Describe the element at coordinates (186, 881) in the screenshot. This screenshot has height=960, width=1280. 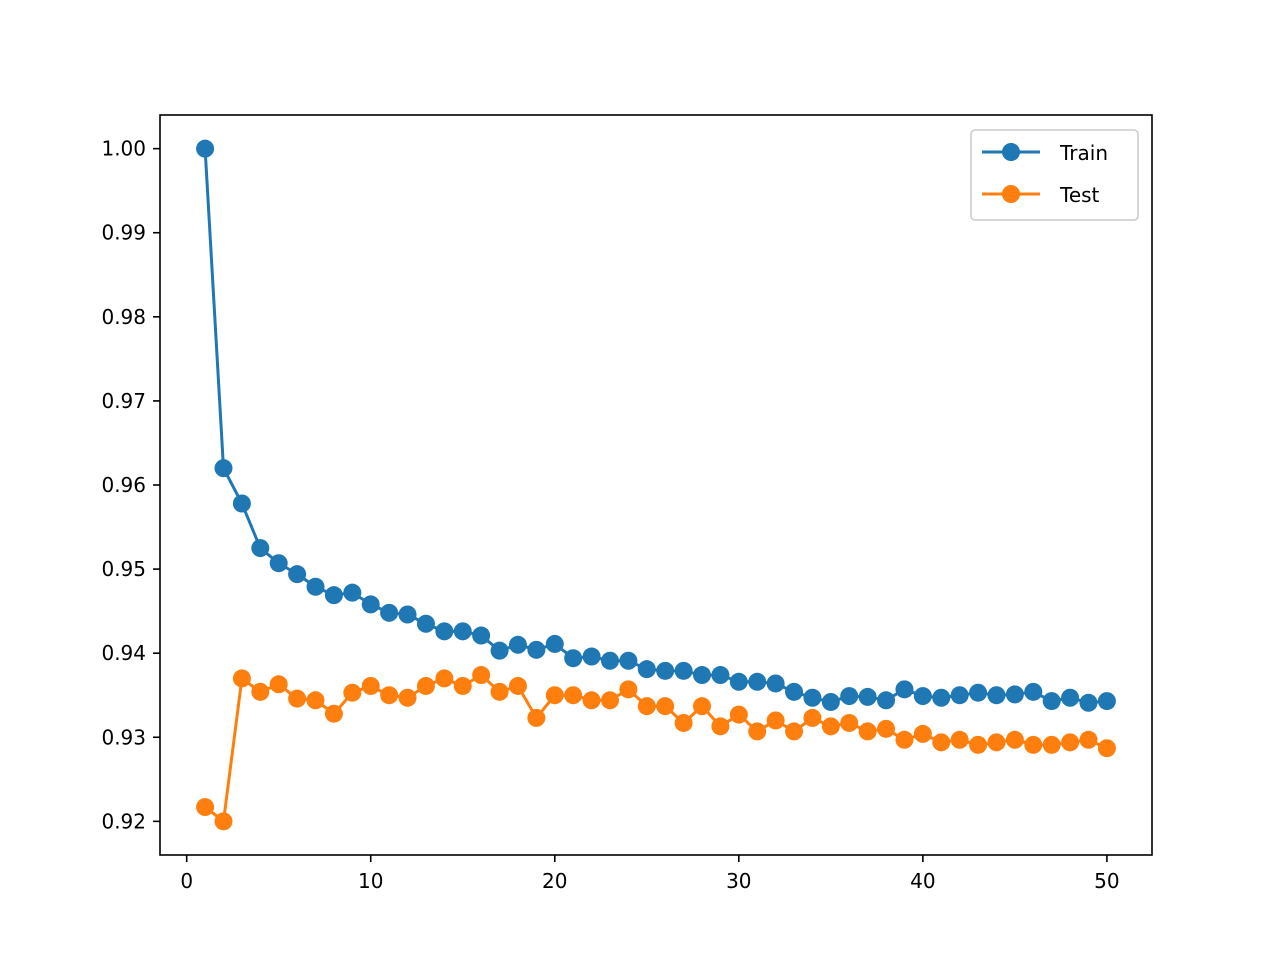
I see `x-tick-label: 0` at that location.